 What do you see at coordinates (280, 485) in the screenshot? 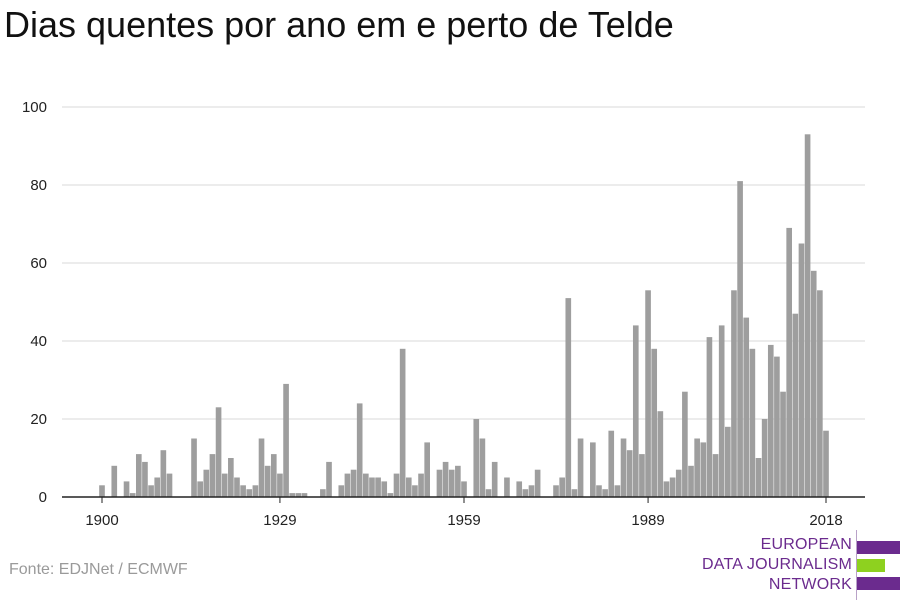
I see `bar-1929` at bounding box center [280, 485].